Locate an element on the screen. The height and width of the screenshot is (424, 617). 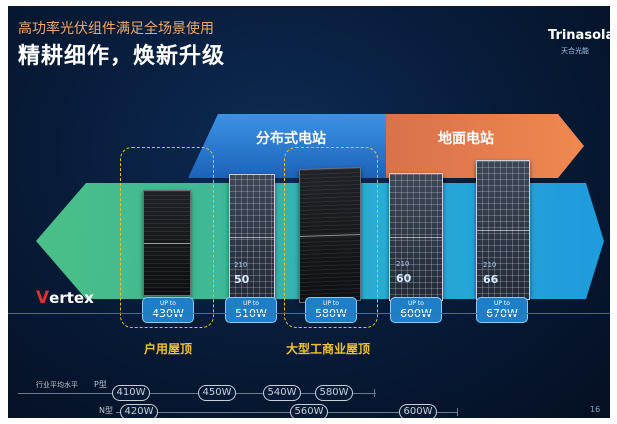
ground-band is located at coordinates (485, 146).